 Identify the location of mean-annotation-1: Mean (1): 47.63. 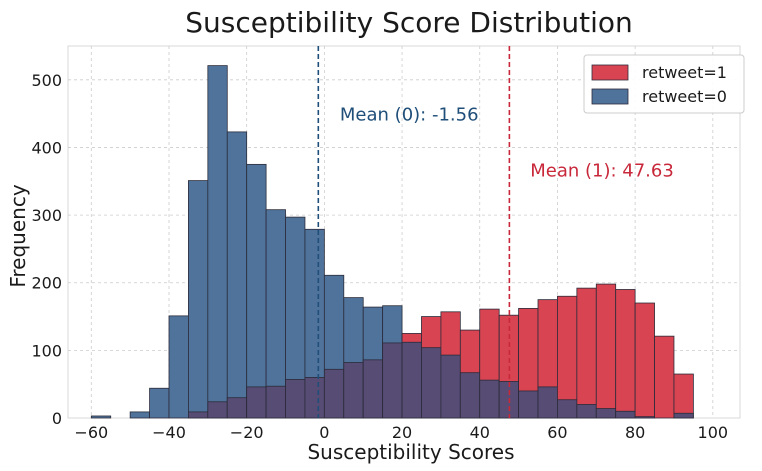
(602, 171).